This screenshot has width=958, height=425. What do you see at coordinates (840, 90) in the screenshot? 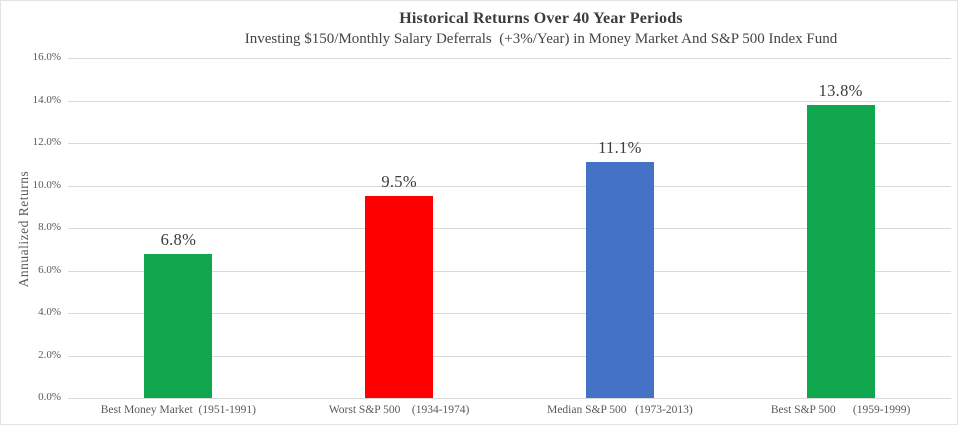
I see `bar-value-label: 13.8%` at bounding box center [840, 90].